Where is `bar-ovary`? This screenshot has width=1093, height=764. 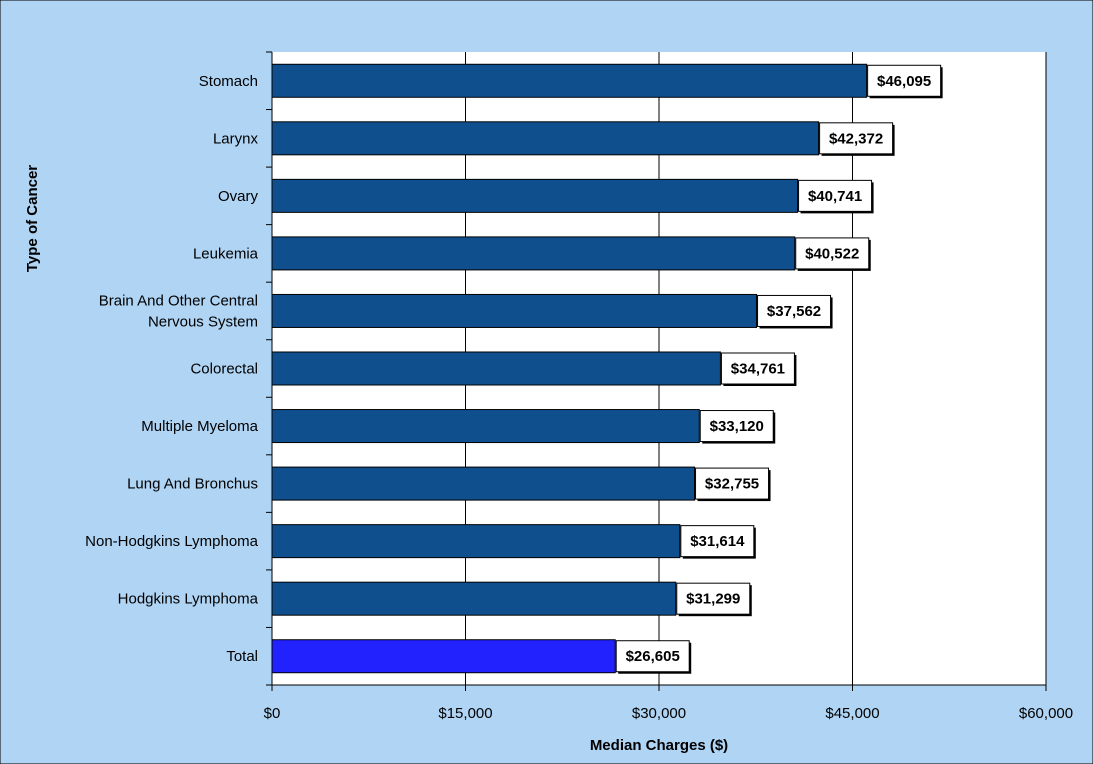 bar-ovary is located at coordinates (535, 195).